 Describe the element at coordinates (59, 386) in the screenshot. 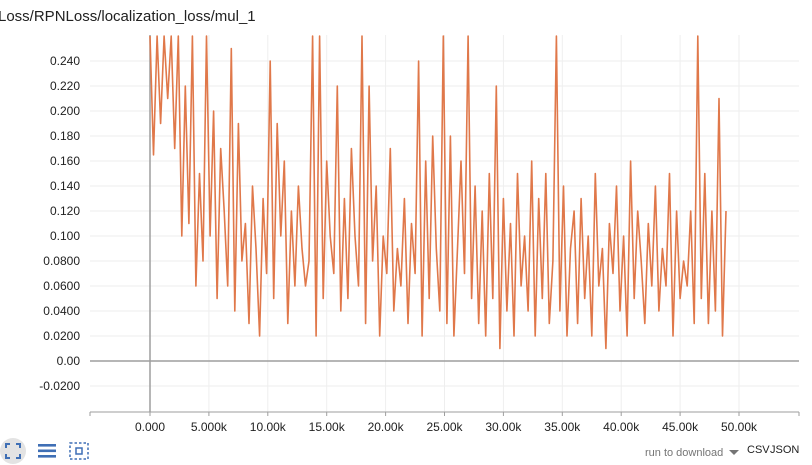

I see `y-tick-label: -0.0200` at that location.